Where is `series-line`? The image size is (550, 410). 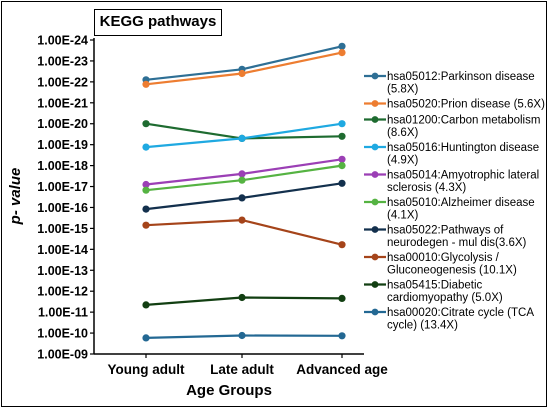
series-line is located at coordinates (244, 232).